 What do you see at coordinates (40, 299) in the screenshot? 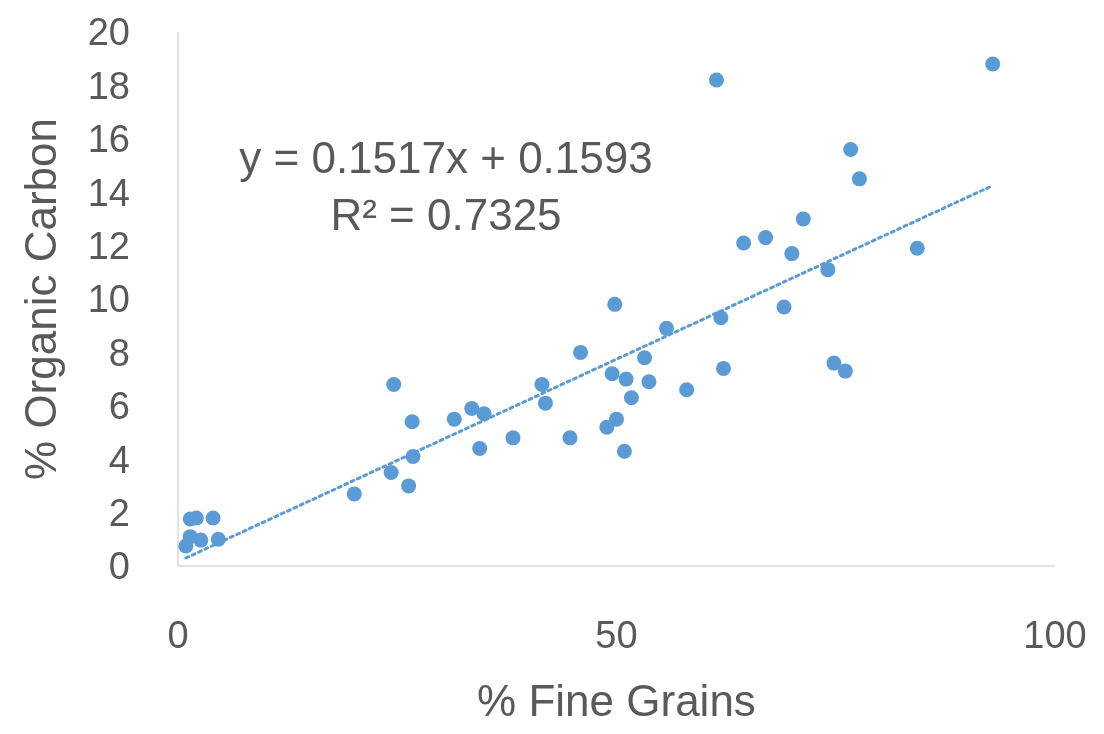
I see `y-axis-title: % Organic Carbon` at bounding box center [40, 299].